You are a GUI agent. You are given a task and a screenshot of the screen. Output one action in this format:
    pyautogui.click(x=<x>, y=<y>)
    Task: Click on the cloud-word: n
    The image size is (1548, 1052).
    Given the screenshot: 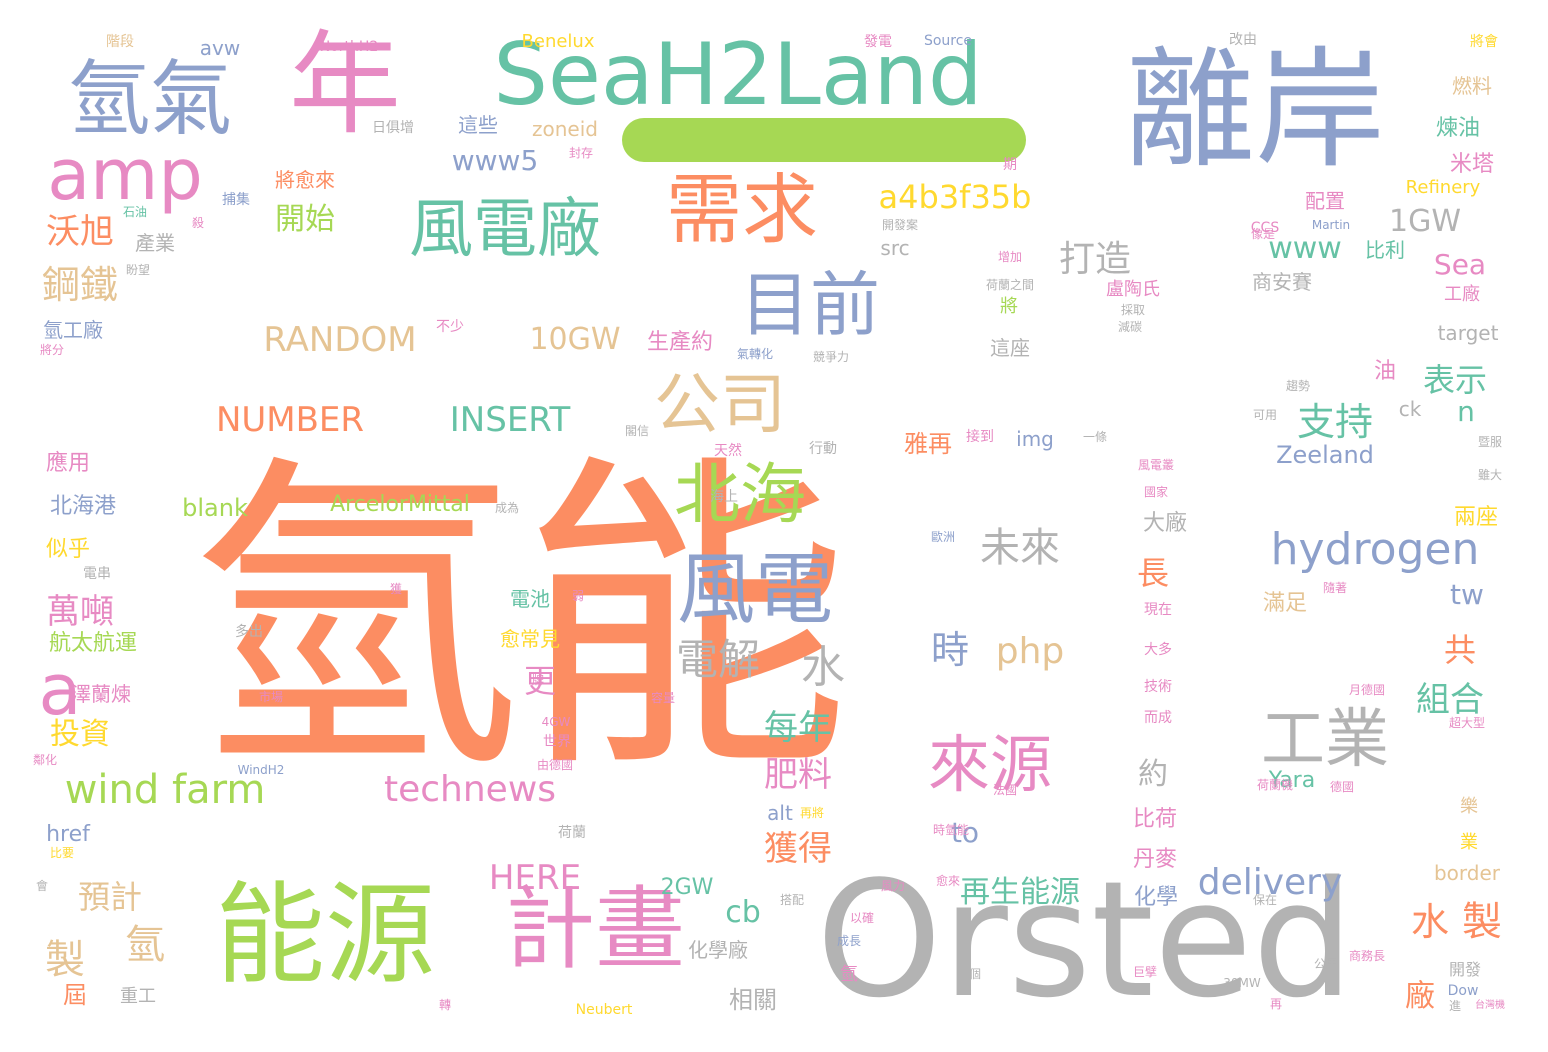 What is the action you would take?
    pyautogui.click(x=1466, y=411)
    